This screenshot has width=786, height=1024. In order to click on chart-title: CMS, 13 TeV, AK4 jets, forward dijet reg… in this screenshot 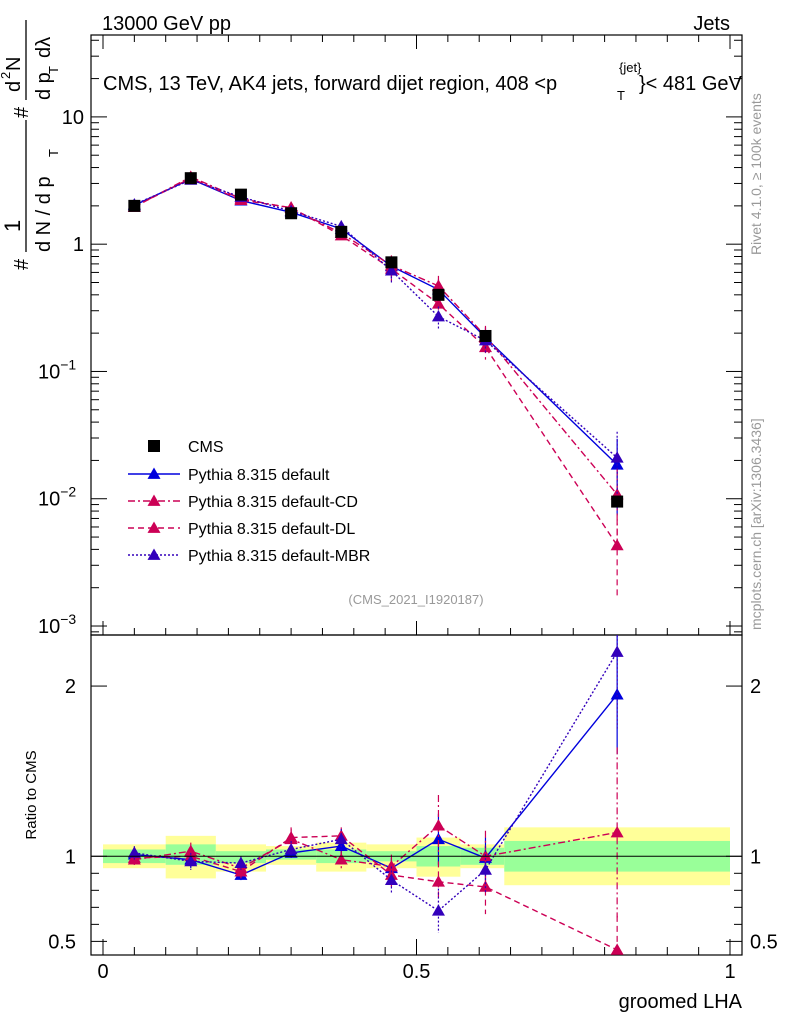, I will do `click(423, 81)`.